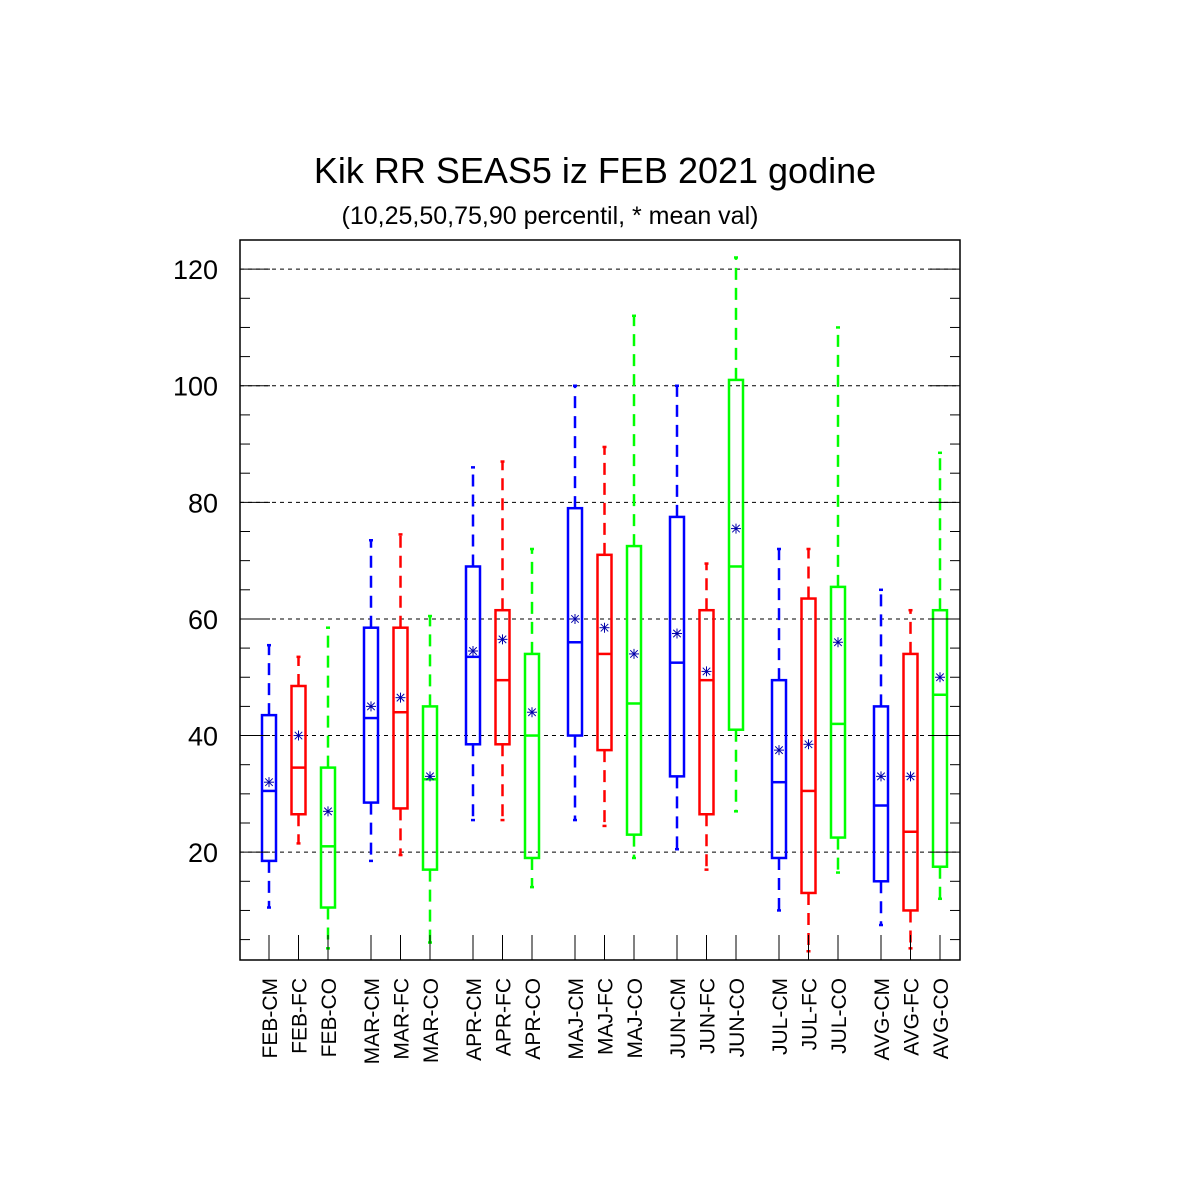  I want to click on x-tick-label: FEB-CO, so click(329, 1017).